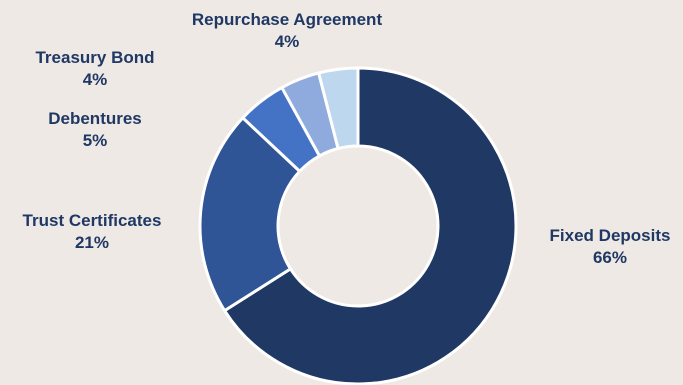 The height and width of the screenshot is (385, 683). What do you see at coordinates (92, 220) in the screenshot?
I see `label-name-trust-certificates: Trust Certificates` at bounding box center [92, 220].